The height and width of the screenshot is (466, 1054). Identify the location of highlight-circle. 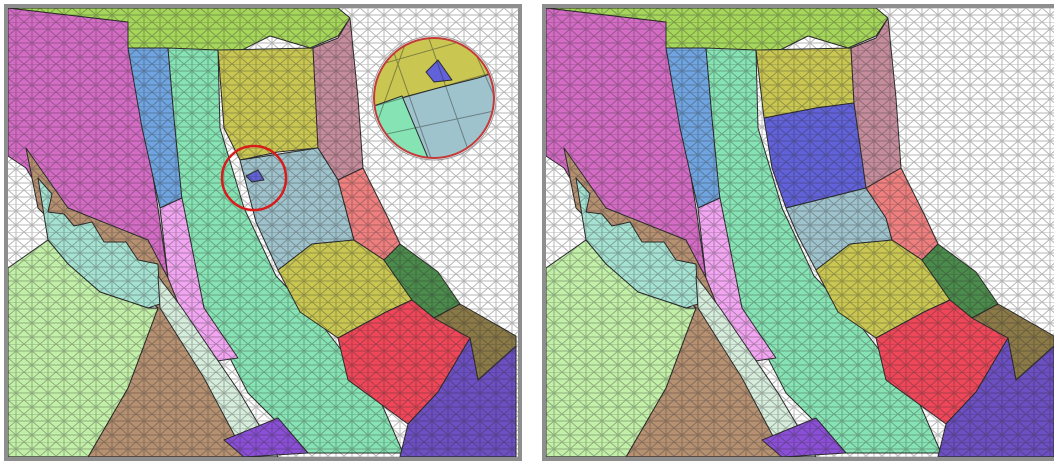
(254, 178).